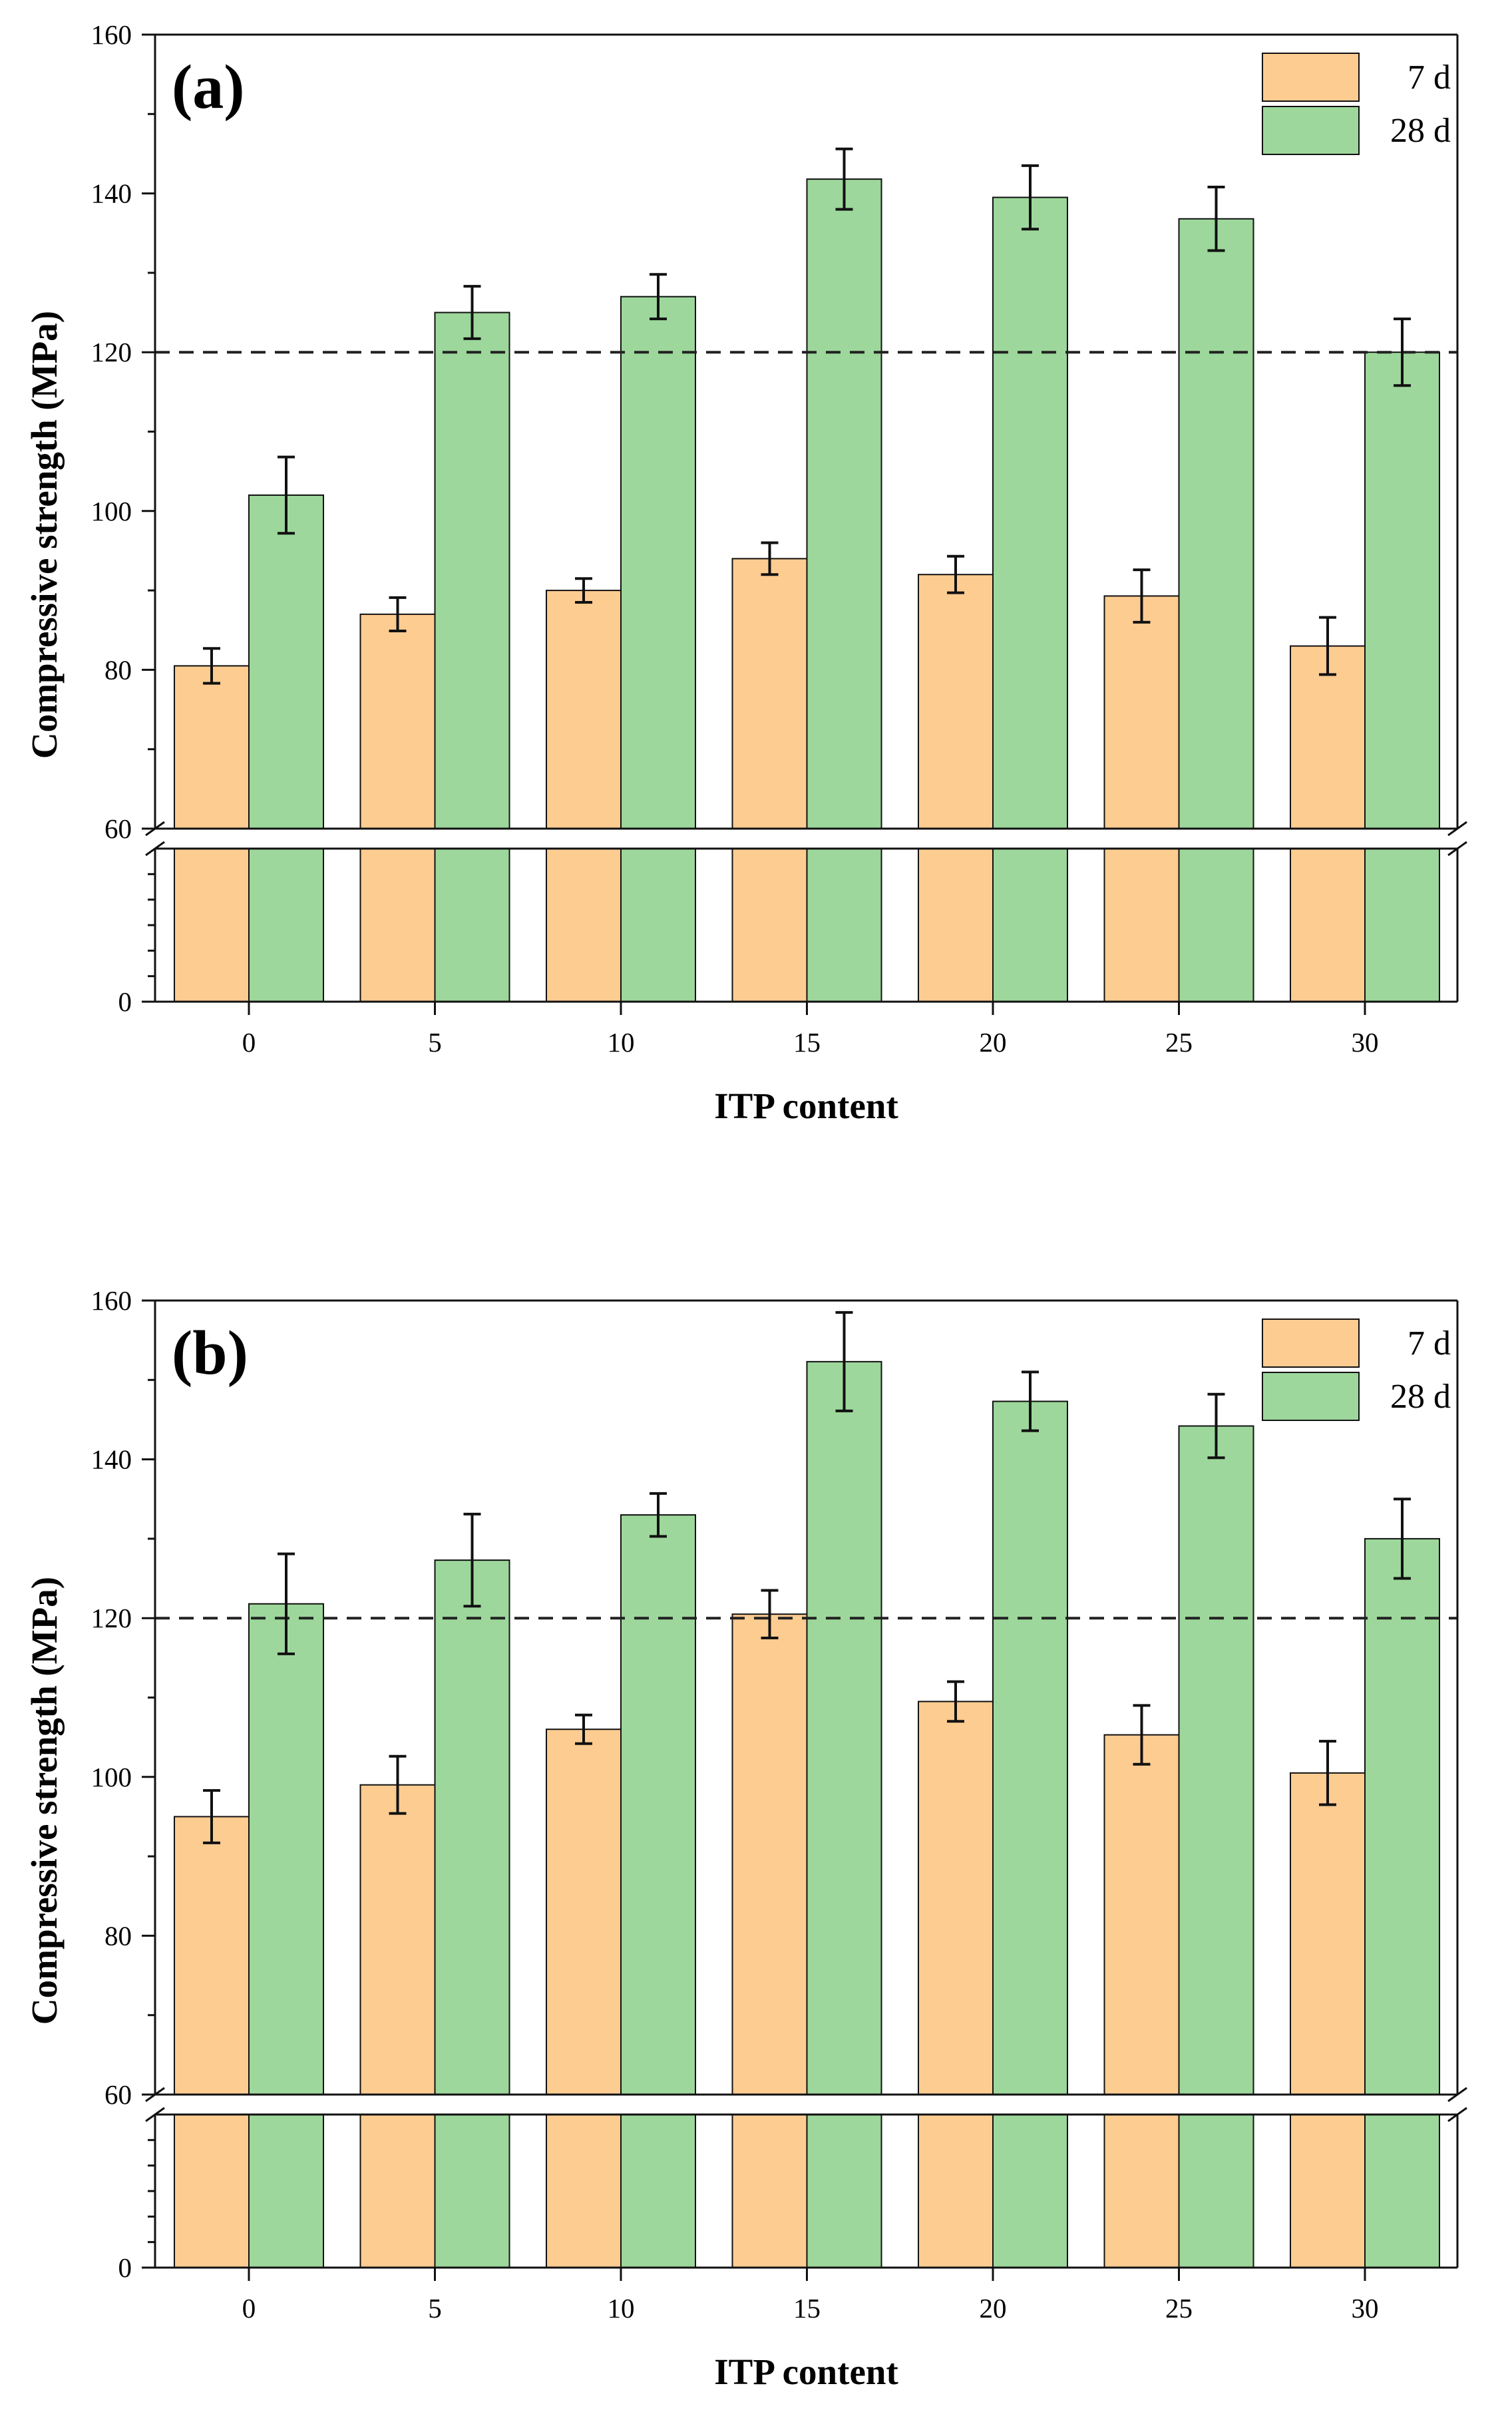 The width and height of the screenshot is (1512, 2428). What do you see at coordinates (1402, 925) in the screenshot?
I see `bar-28d-30-lower` at bounding box center [1402, 925].